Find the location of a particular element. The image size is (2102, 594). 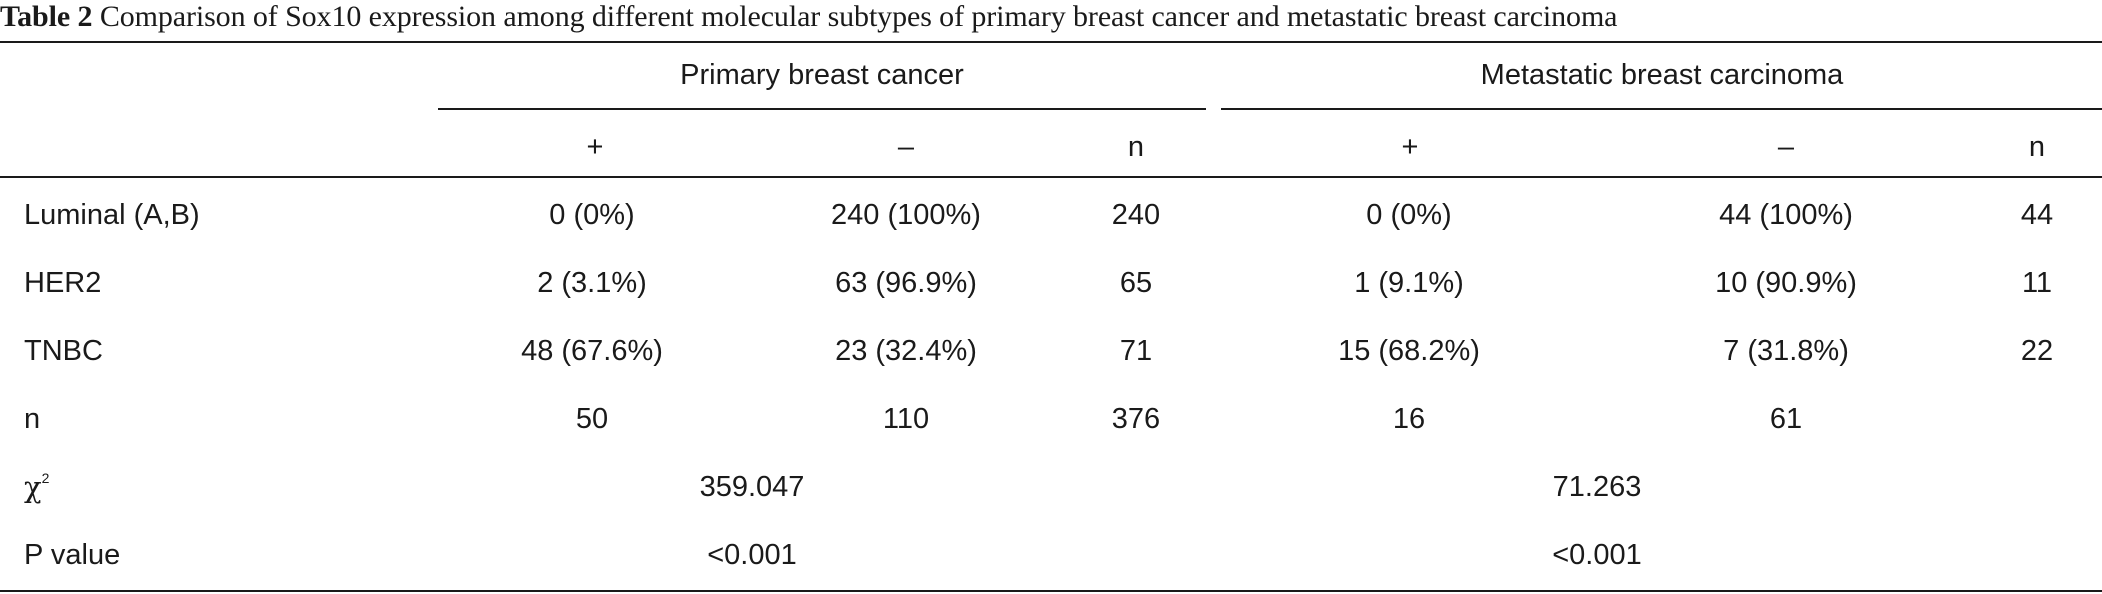

table-cell: 16 is located at coordinates (1409, 419).